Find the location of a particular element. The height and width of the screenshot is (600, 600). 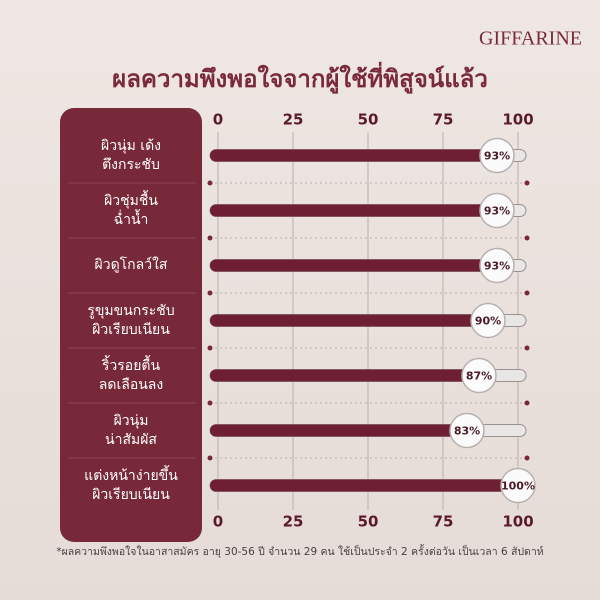

chart-title: ผลความพึงพอใจจากผู้ใช้ที่พิสูจน์แล้ว is located at coordinates (300, 77).